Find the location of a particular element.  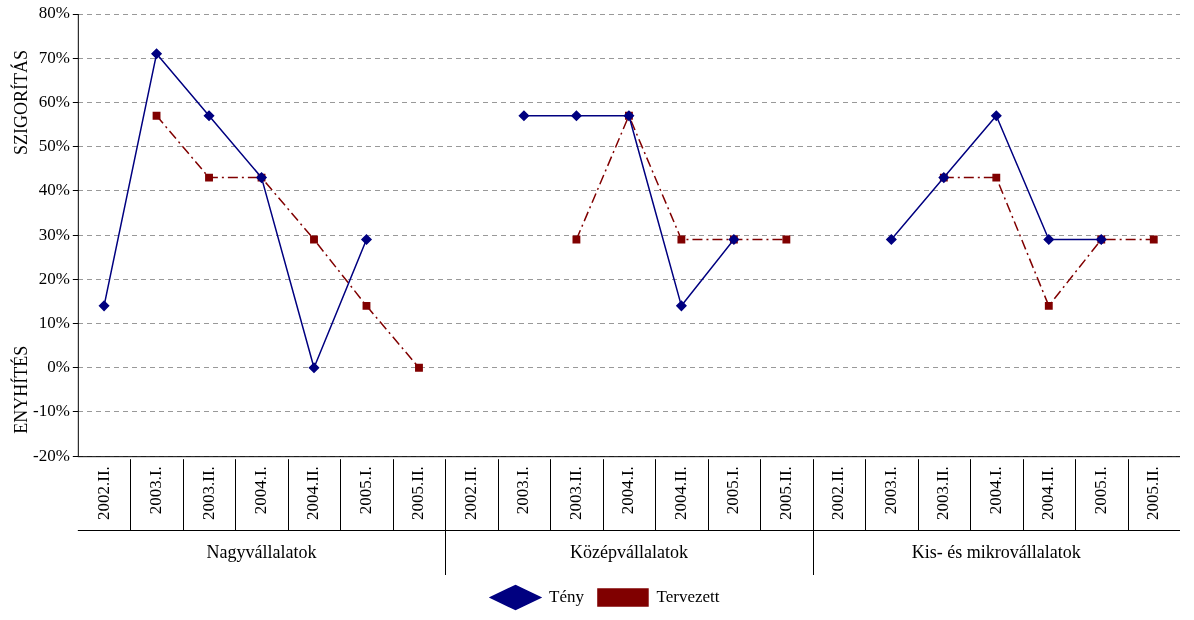

y-tick-label: -10% is located at coordinates (51, 411).